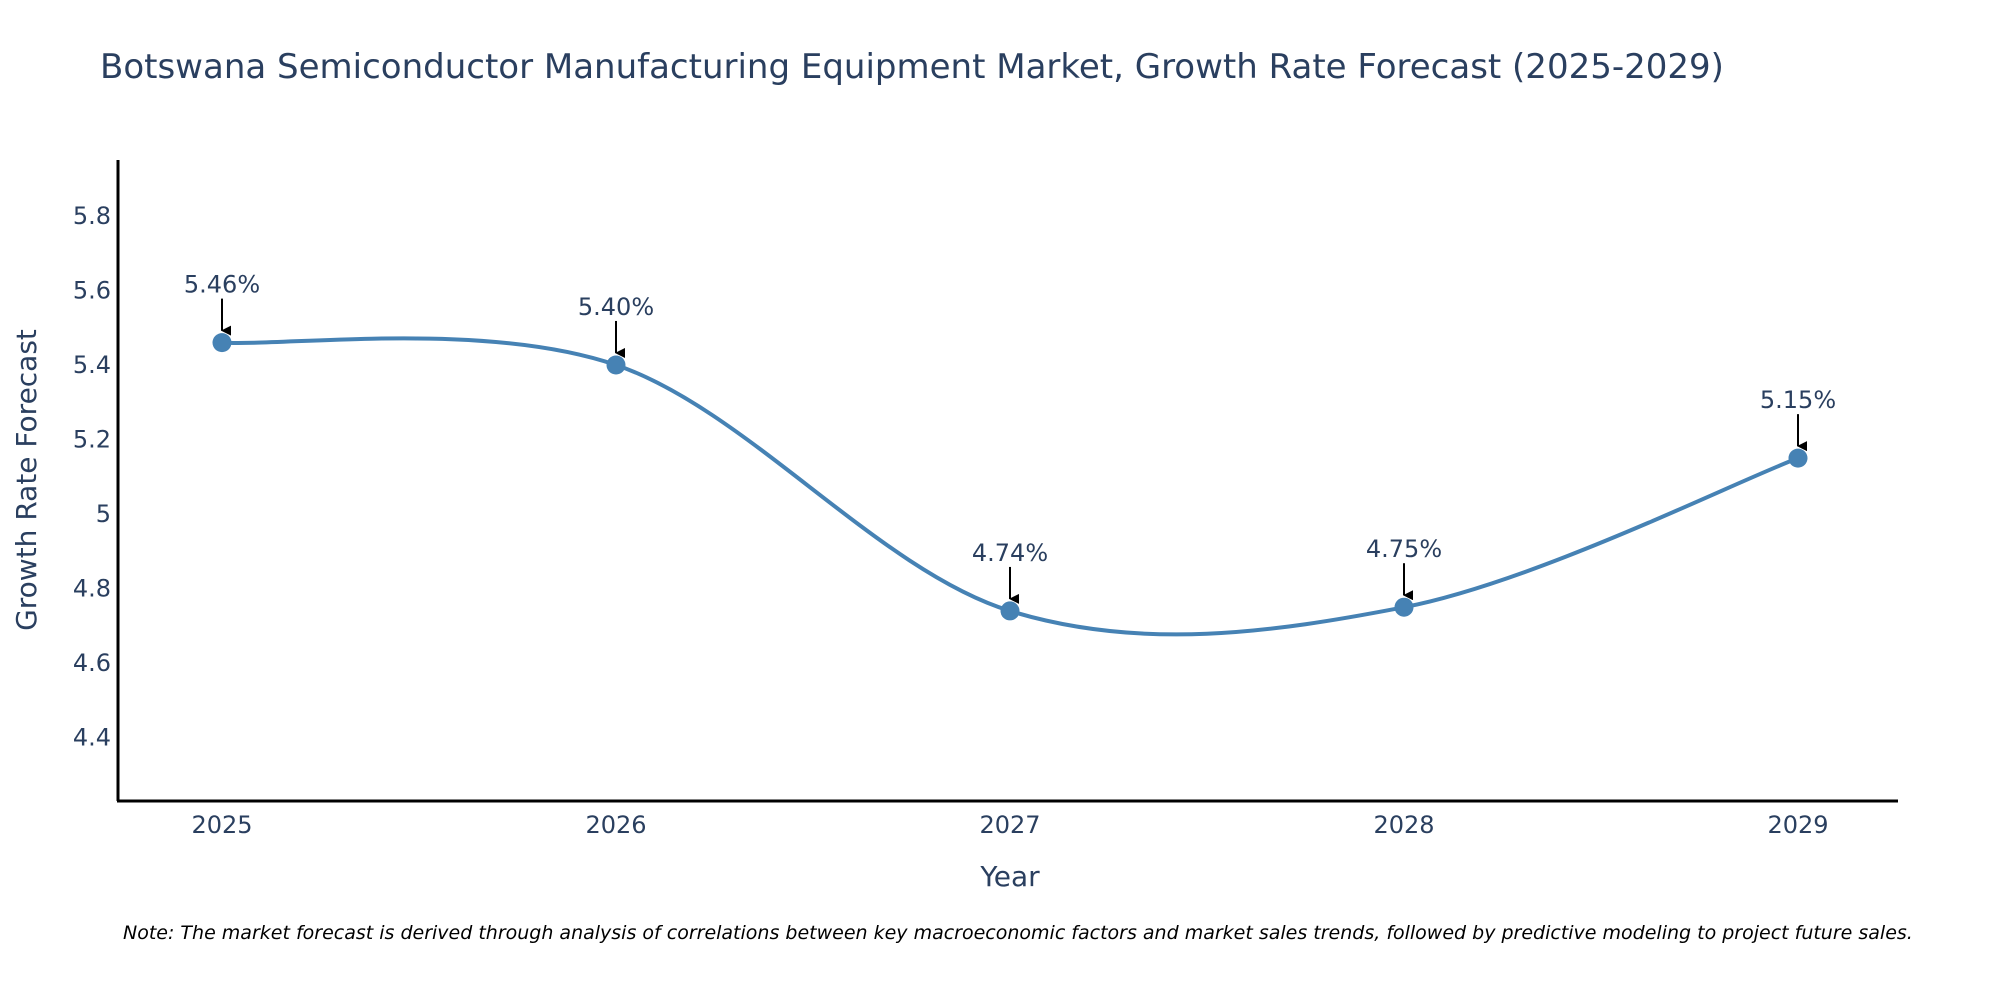 This screenshot has width=2000, height=1000. I want to click on y-tick-label: 5.8, so click(92, 216).